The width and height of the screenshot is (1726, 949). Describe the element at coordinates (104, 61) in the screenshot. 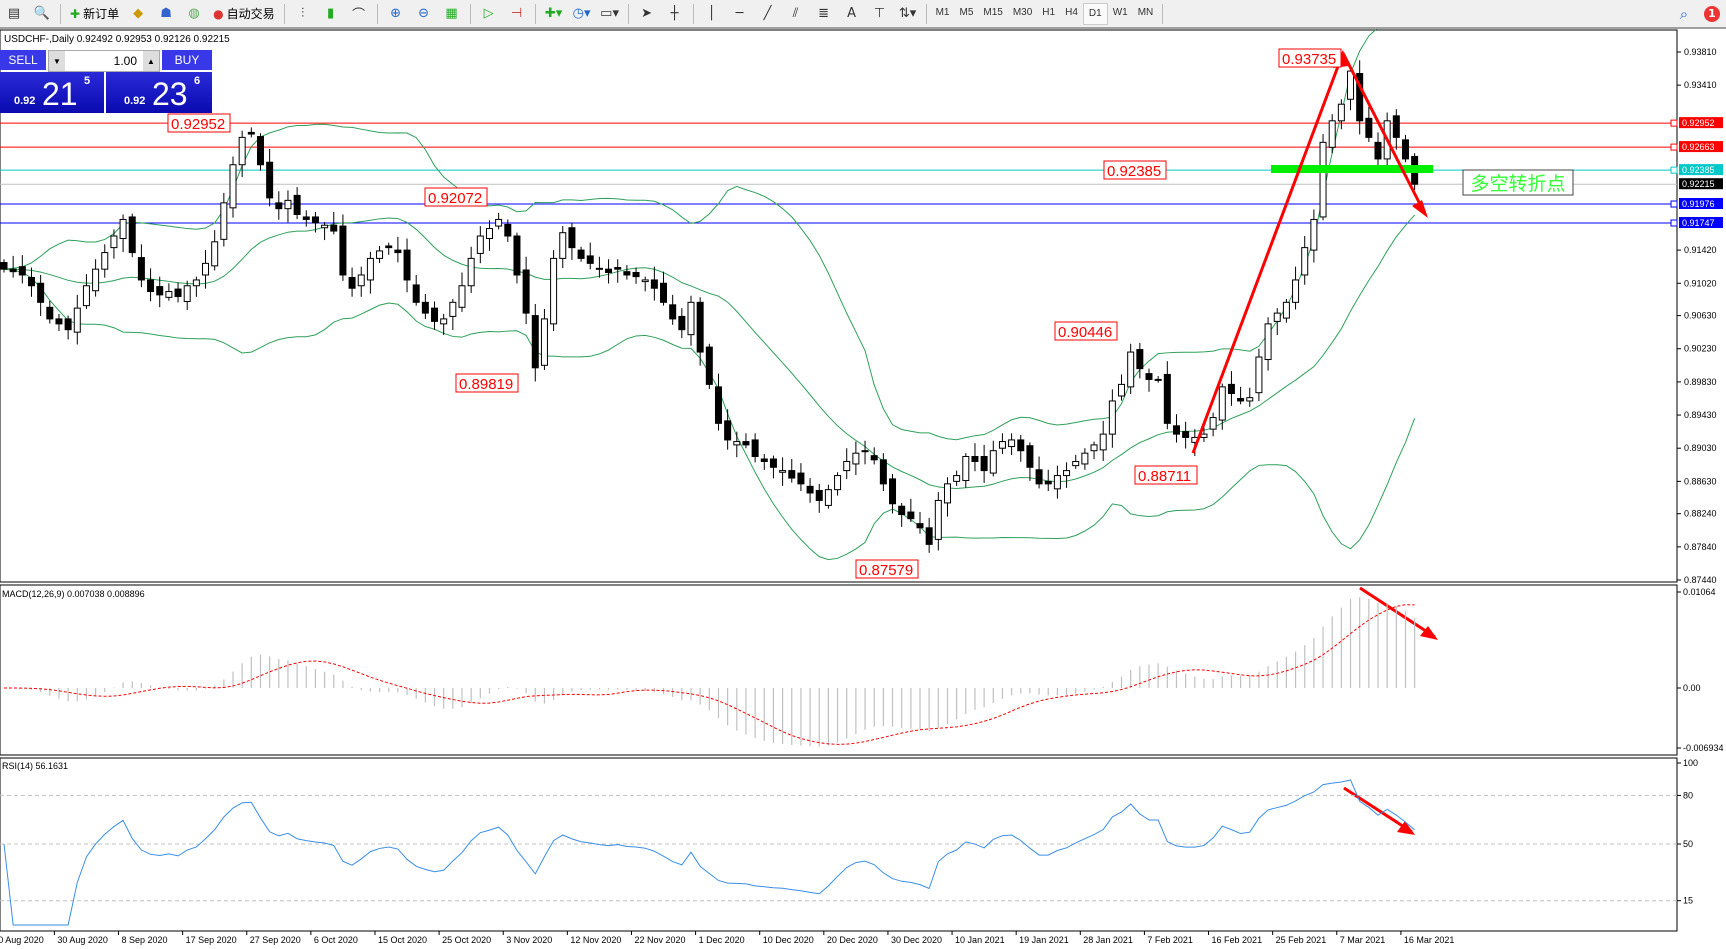

I see `lot-size-stepper: ▼ 1.00 ▲` at that location.